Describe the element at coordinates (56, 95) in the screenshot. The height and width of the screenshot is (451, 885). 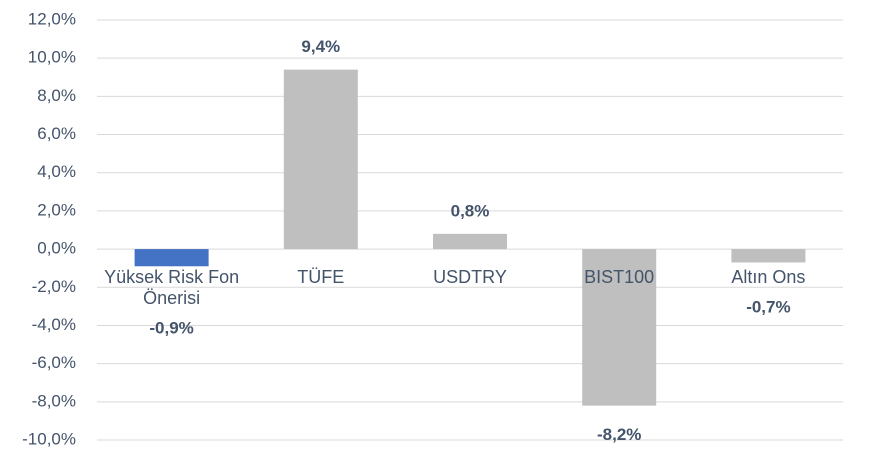
I see `y-tick-label: 8,0%` at that location.